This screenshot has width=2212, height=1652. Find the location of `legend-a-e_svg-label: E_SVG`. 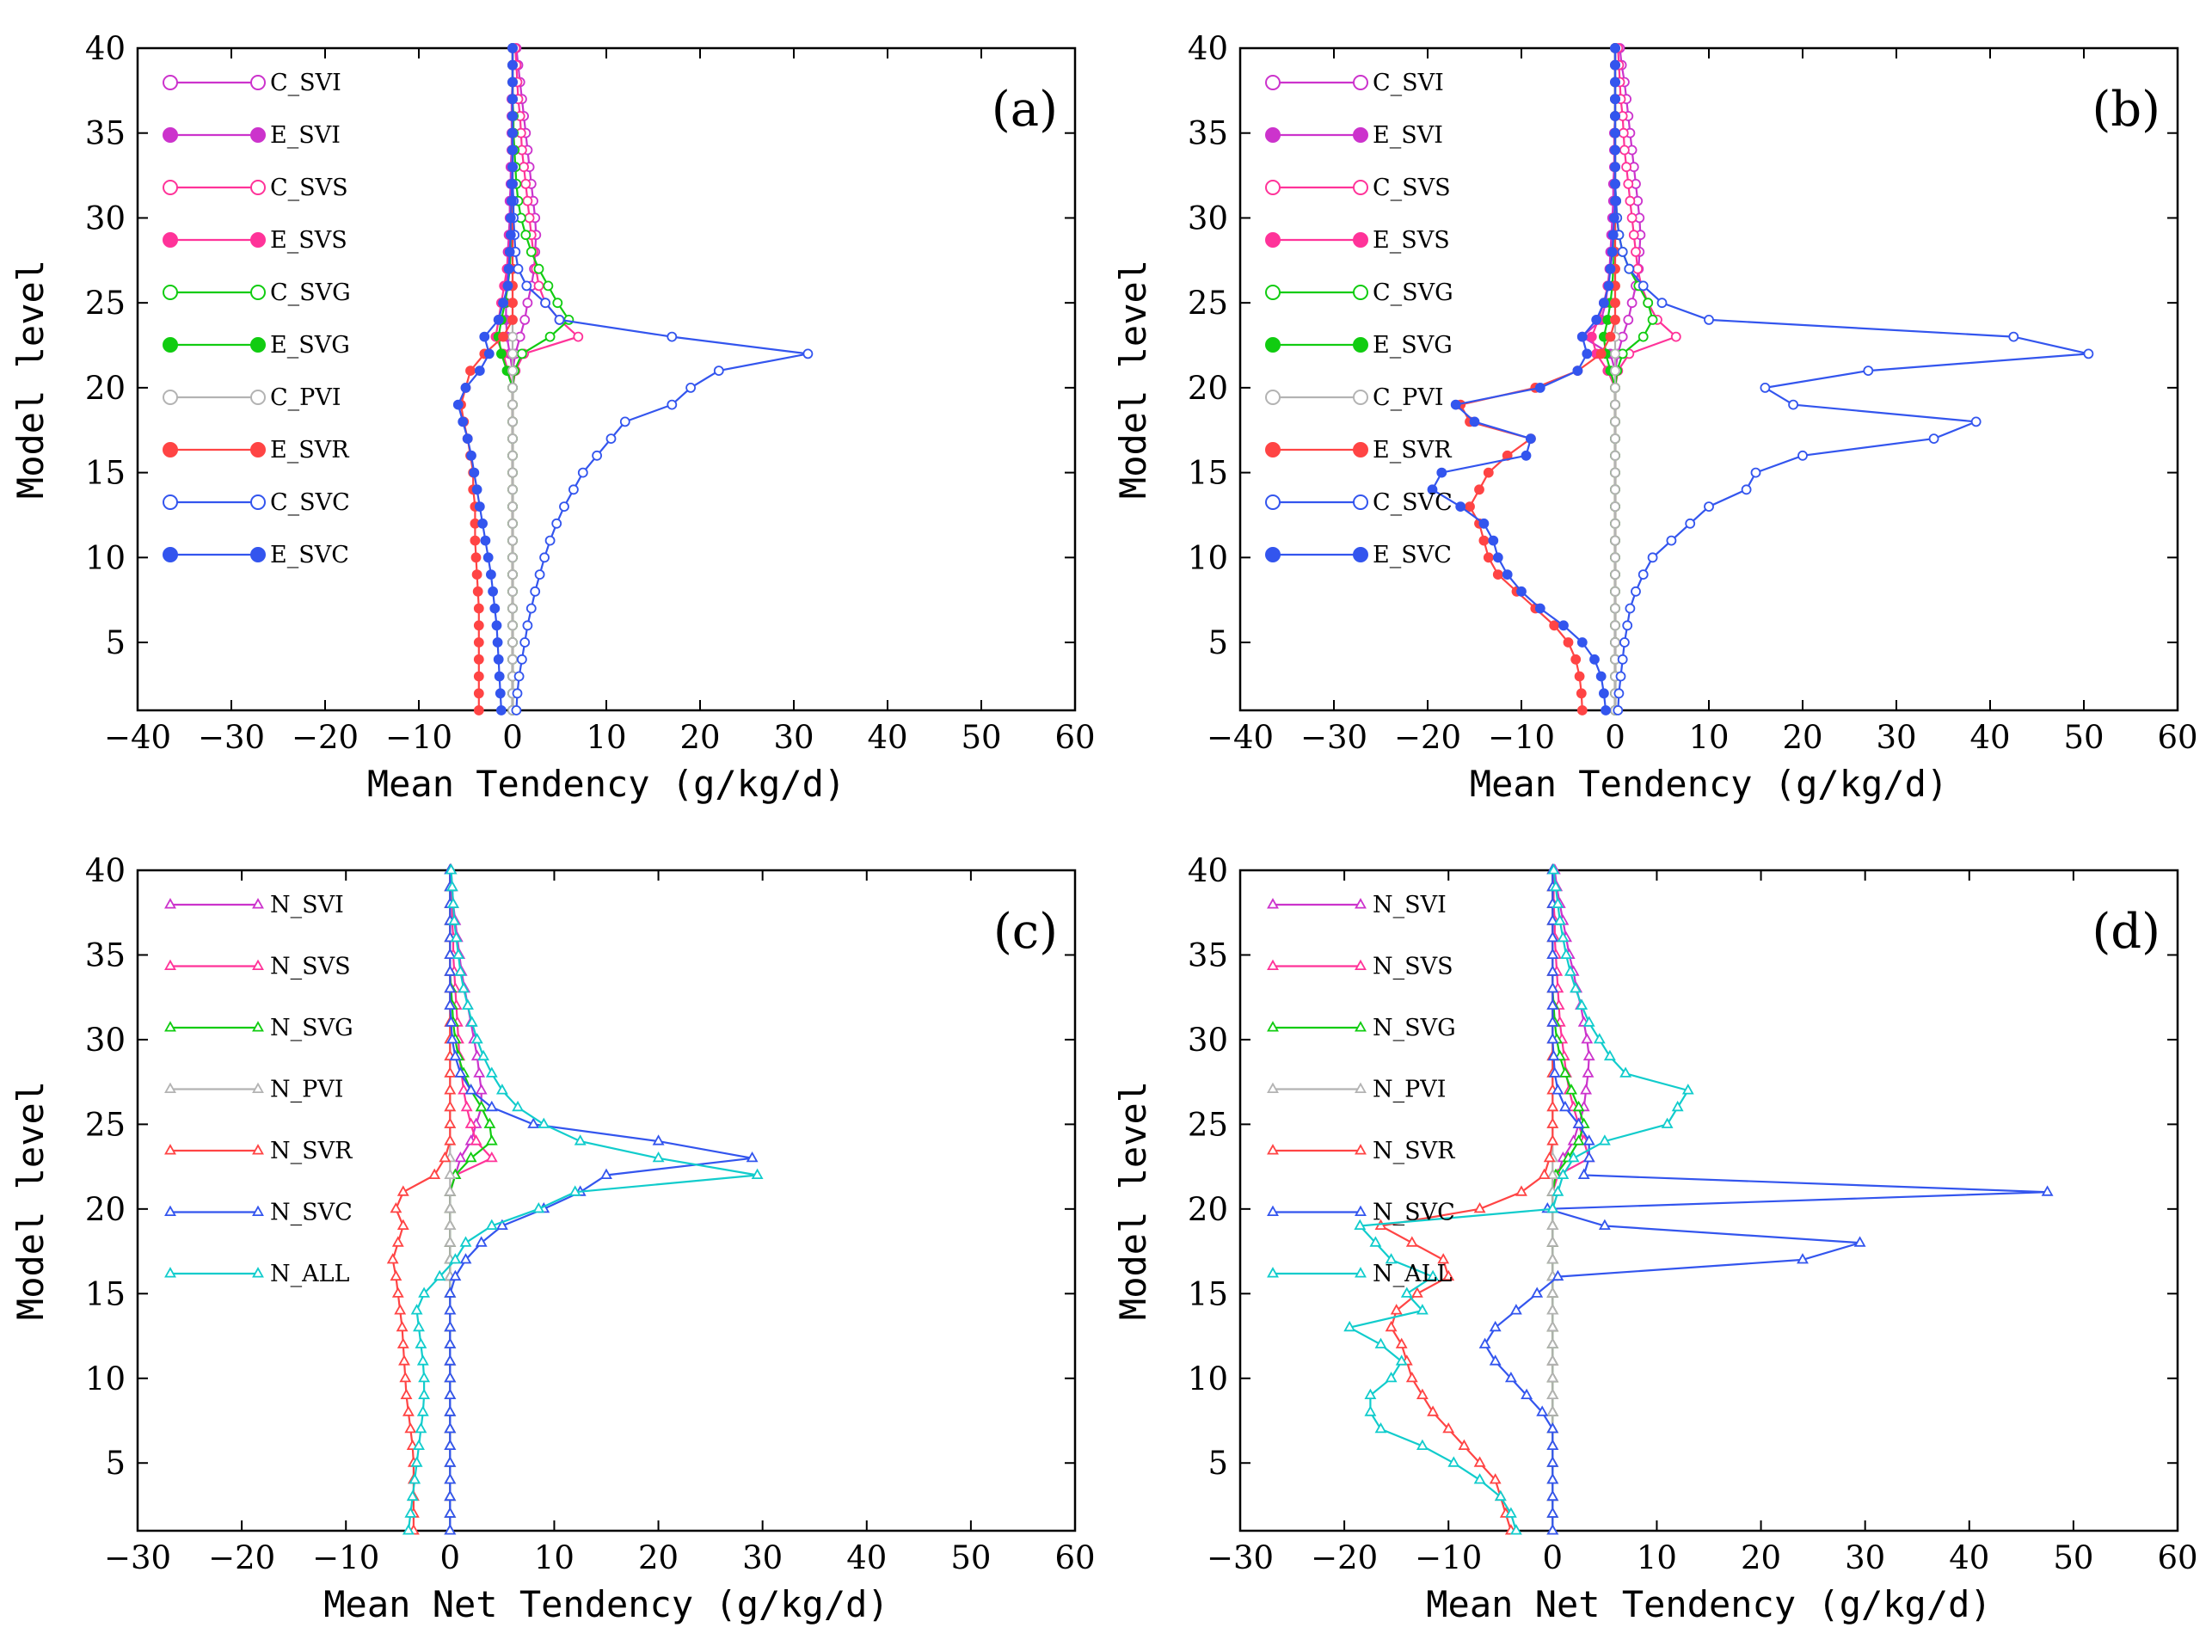

legend-a-e_svg-label: E_SVG is located at coordinates (310, 345).